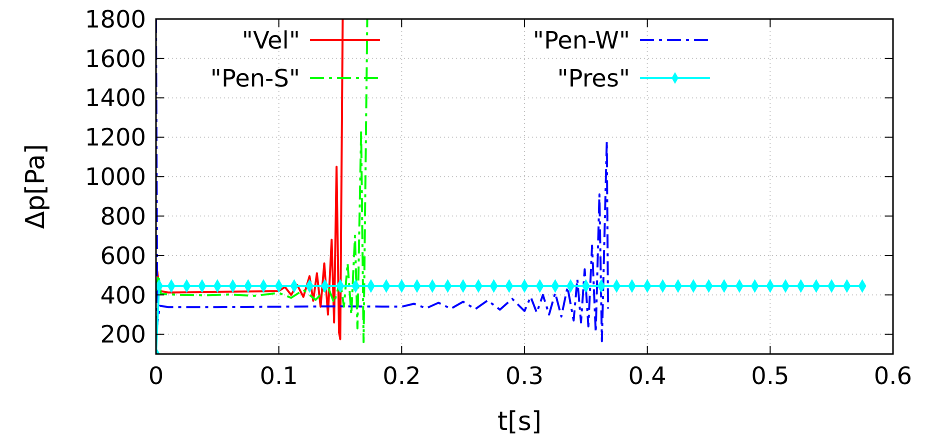  I want to click on y-tick-label: 800, so click(123, 216).